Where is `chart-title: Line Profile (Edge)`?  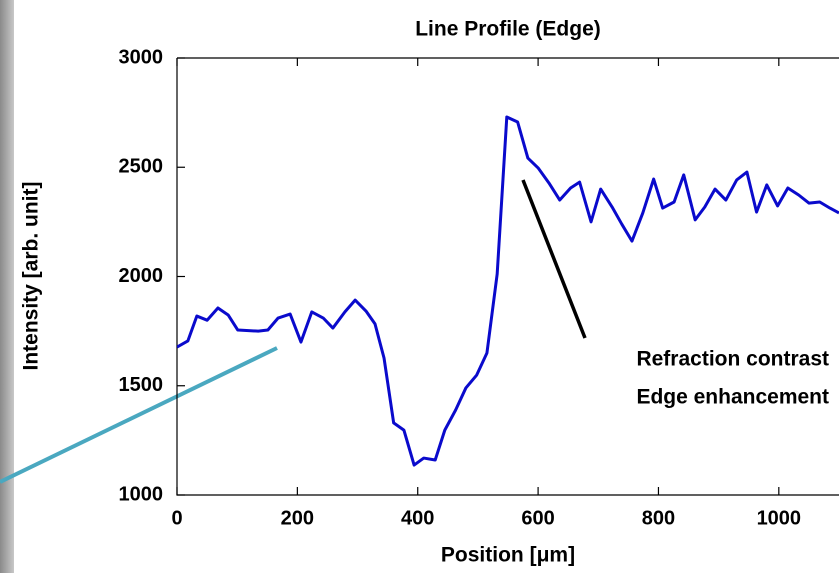 chart-title: Line Profile (Edge) is located at coordinates (508, 29).